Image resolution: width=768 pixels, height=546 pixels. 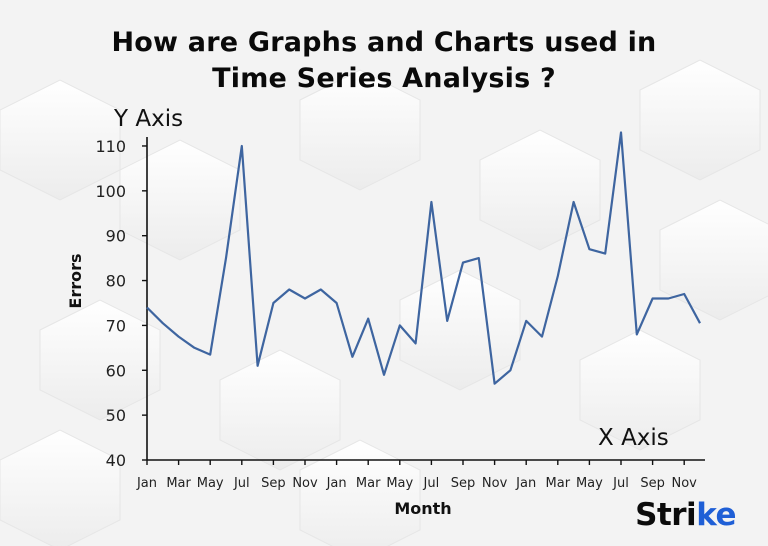 What do you see at coordinates (384, 42) in the screenshot?
I see `chart-title-line-1: How are Graphs and Charts used in` at bounding box center [384, 42].